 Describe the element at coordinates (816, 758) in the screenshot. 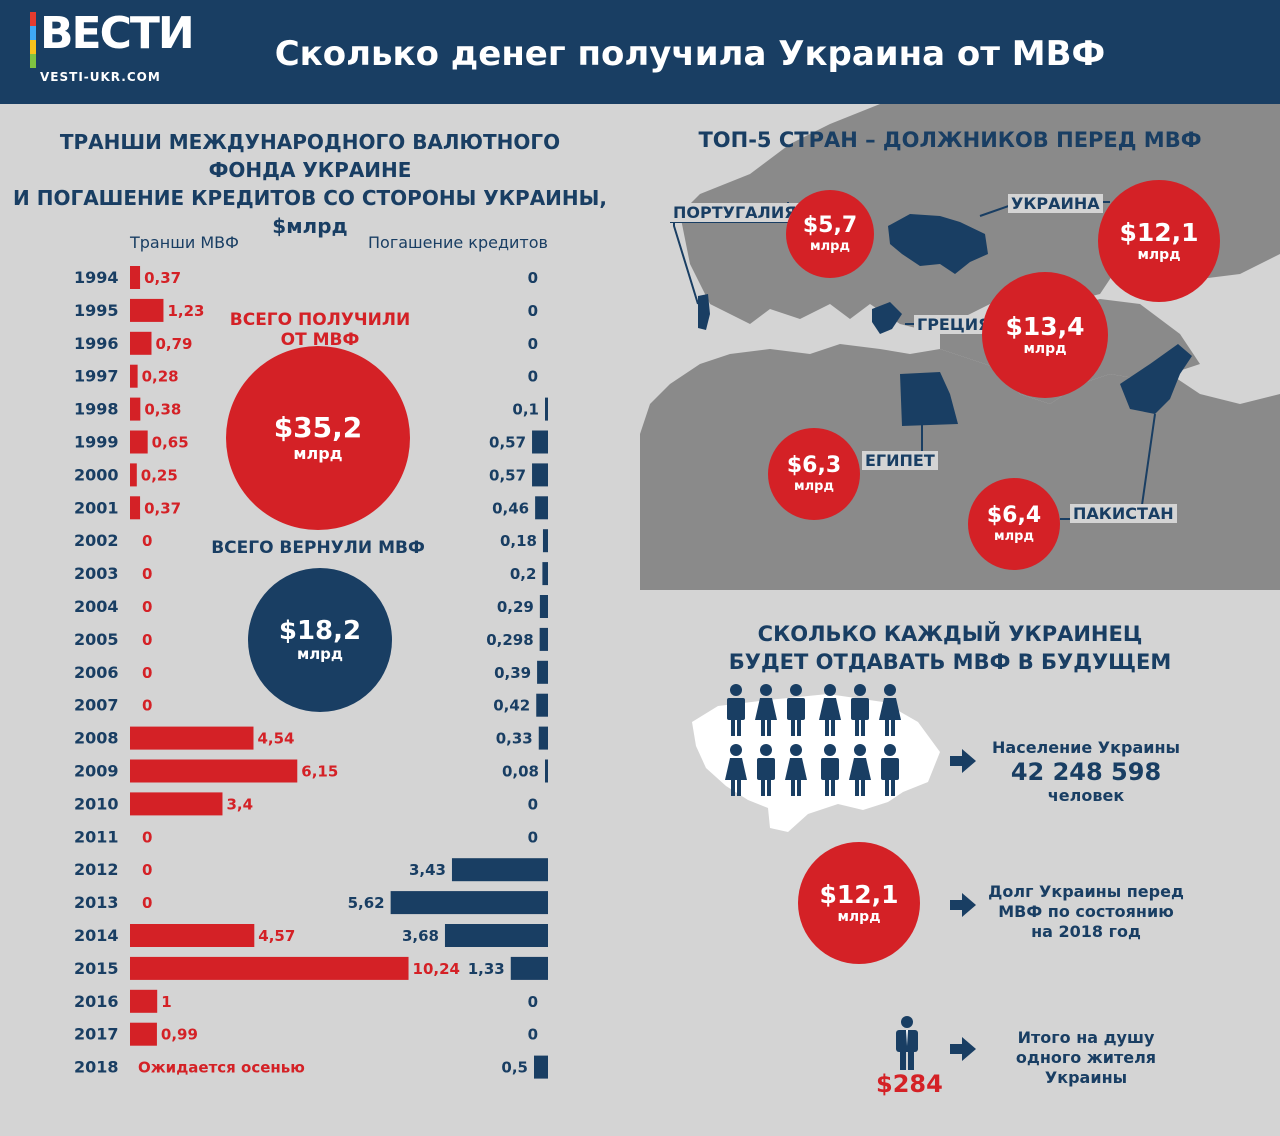

I see `ukraine-people-graphic` at that location.